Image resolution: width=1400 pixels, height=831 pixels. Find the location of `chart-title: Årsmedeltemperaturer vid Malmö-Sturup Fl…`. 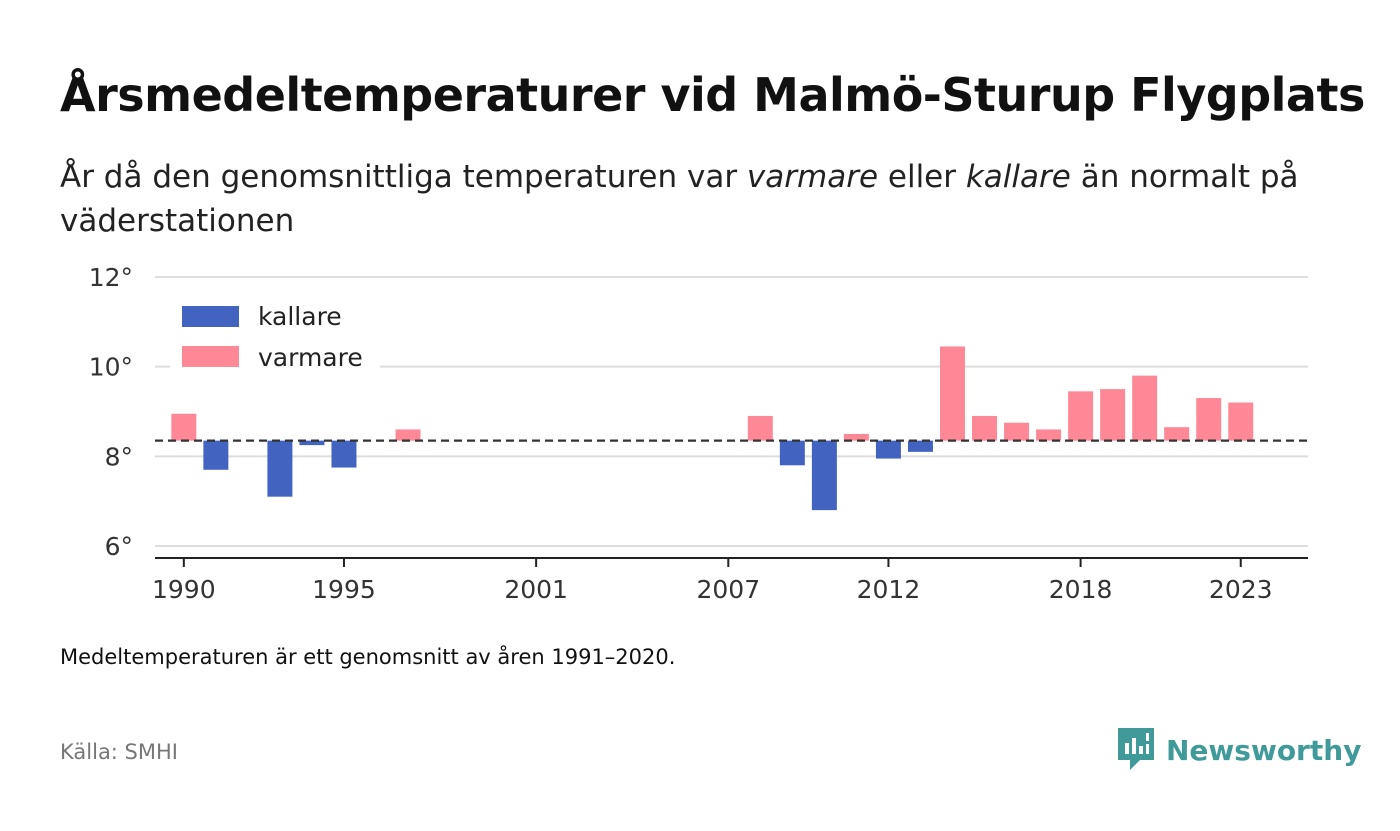

chart-title: Årsmedeltemperaturer vid Malmö-Sturup Fl… is located at coordinates (712, 95).